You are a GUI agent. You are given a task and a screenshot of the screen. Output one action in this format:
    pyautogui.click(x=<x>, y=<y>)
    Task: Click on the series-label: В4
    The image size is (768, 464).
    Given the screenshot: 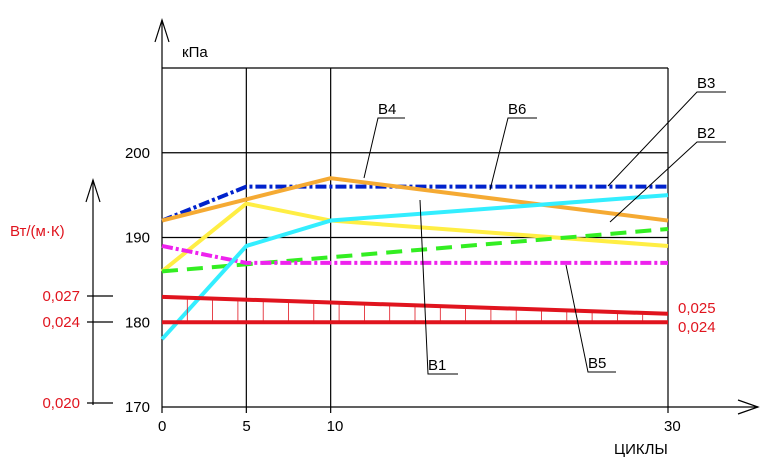 What is the action you would take?
    pyautogui.click(x=387, y=109)
    